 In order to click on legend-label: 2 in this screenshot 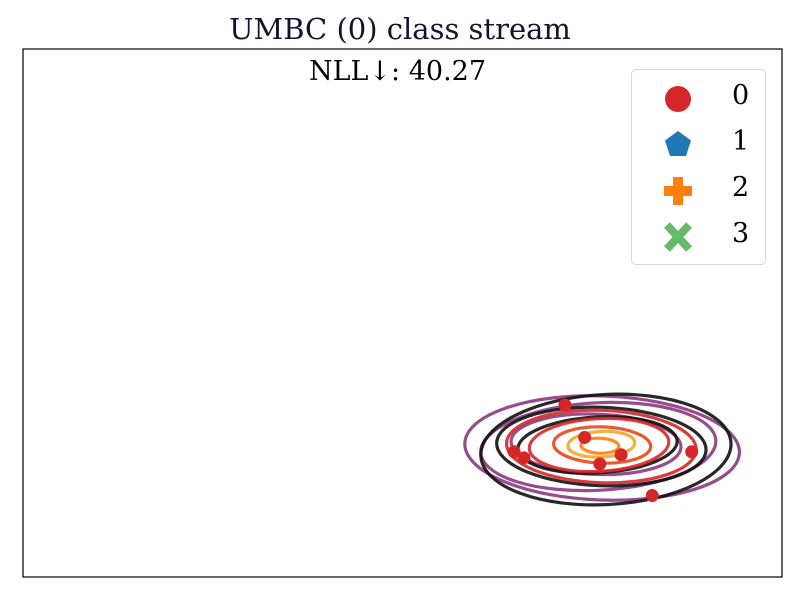, I will do `click(741, 187)`.